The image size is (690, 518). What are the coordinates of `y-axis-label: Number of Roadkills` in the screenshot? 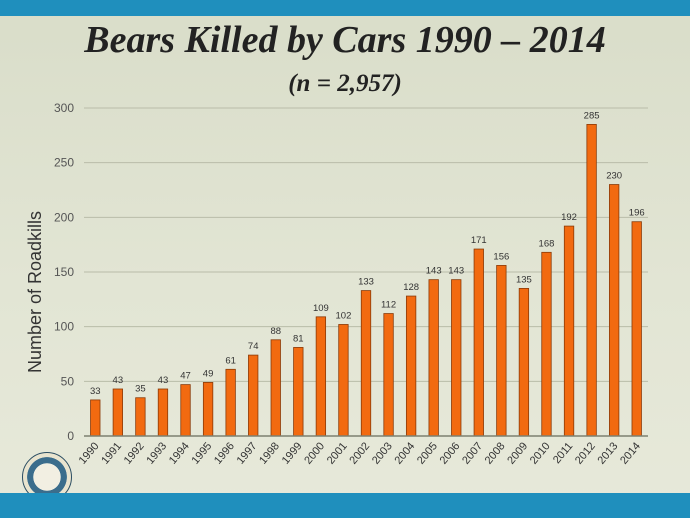 It's located at (35, 292).